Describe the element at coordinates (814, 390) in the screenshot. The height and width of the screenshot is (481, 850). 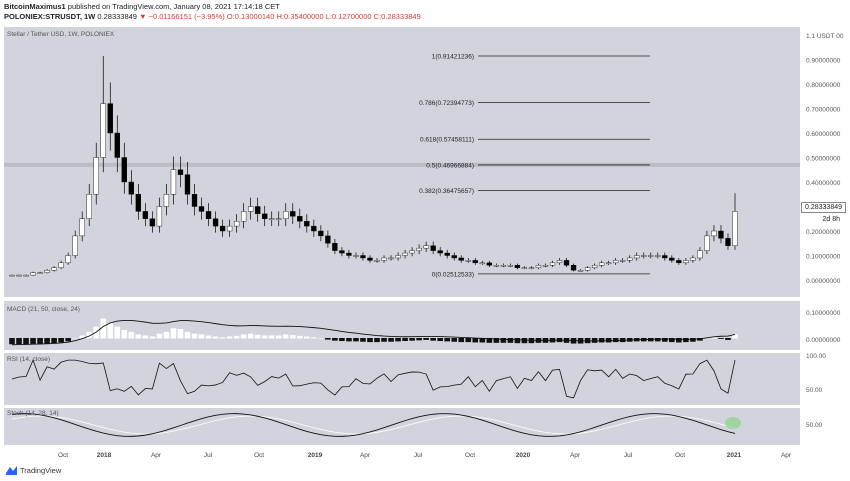
I see `rsi-y-tick: 50.00` at that location.